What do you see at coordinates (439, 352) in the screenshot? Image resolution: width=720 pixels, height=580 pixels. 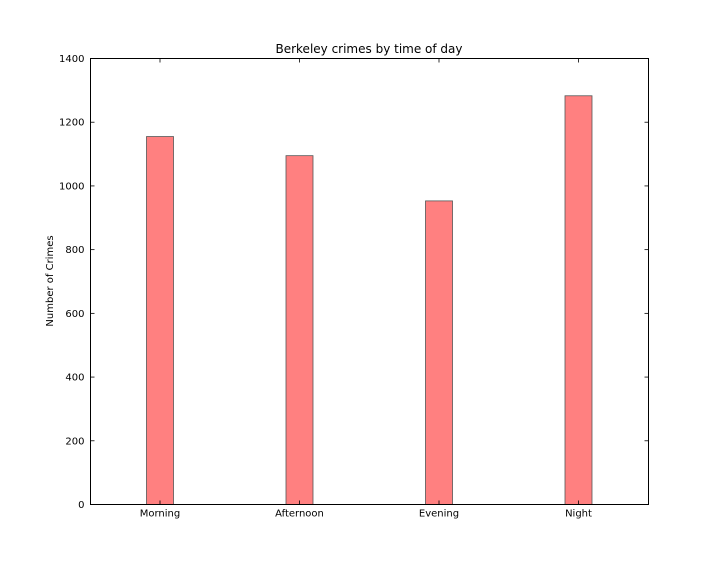 I see `bar-evening` at bounding box center [439, 352].